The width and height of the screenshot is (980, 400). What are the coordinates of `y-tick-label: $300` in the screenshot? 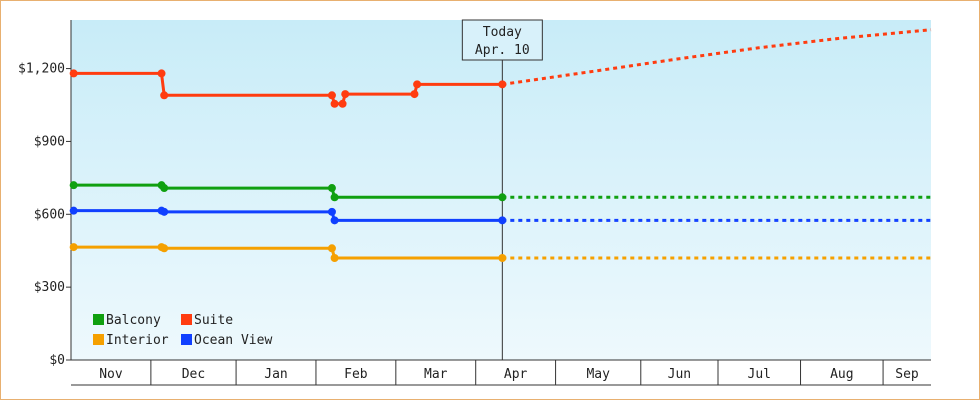 It's located at (49, 287).